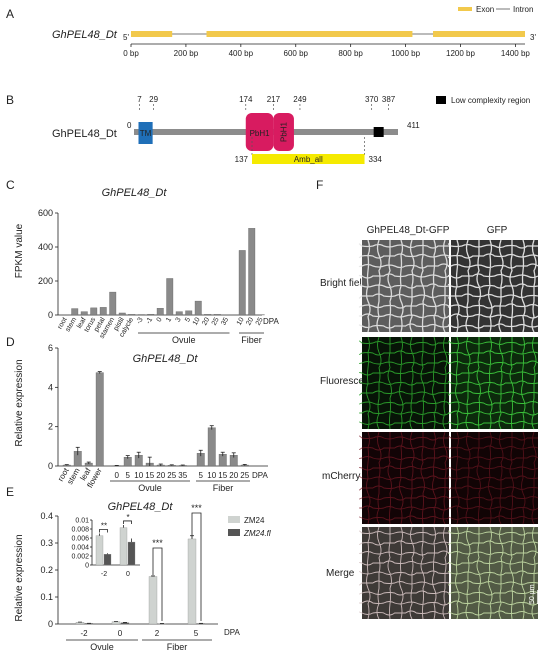  What do you see at coordinates (493, 478) in the screenshot?
I see `micrograph-mcherry-gfp` at bounding box center [493, 478].